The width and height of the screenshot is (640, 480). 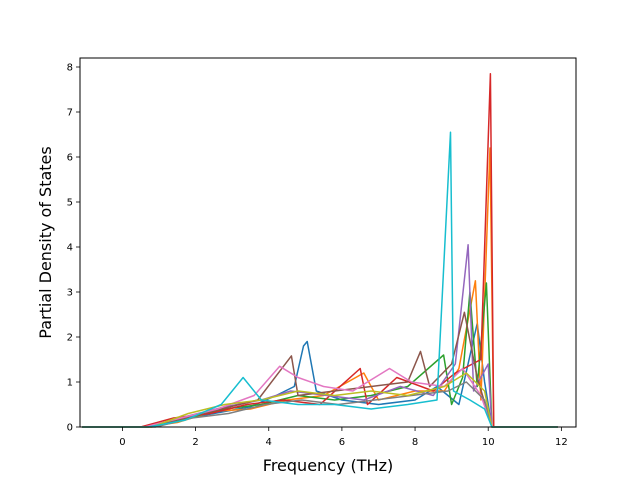 I want to click on x-tick-label: 6, so click(x=342, y=442).